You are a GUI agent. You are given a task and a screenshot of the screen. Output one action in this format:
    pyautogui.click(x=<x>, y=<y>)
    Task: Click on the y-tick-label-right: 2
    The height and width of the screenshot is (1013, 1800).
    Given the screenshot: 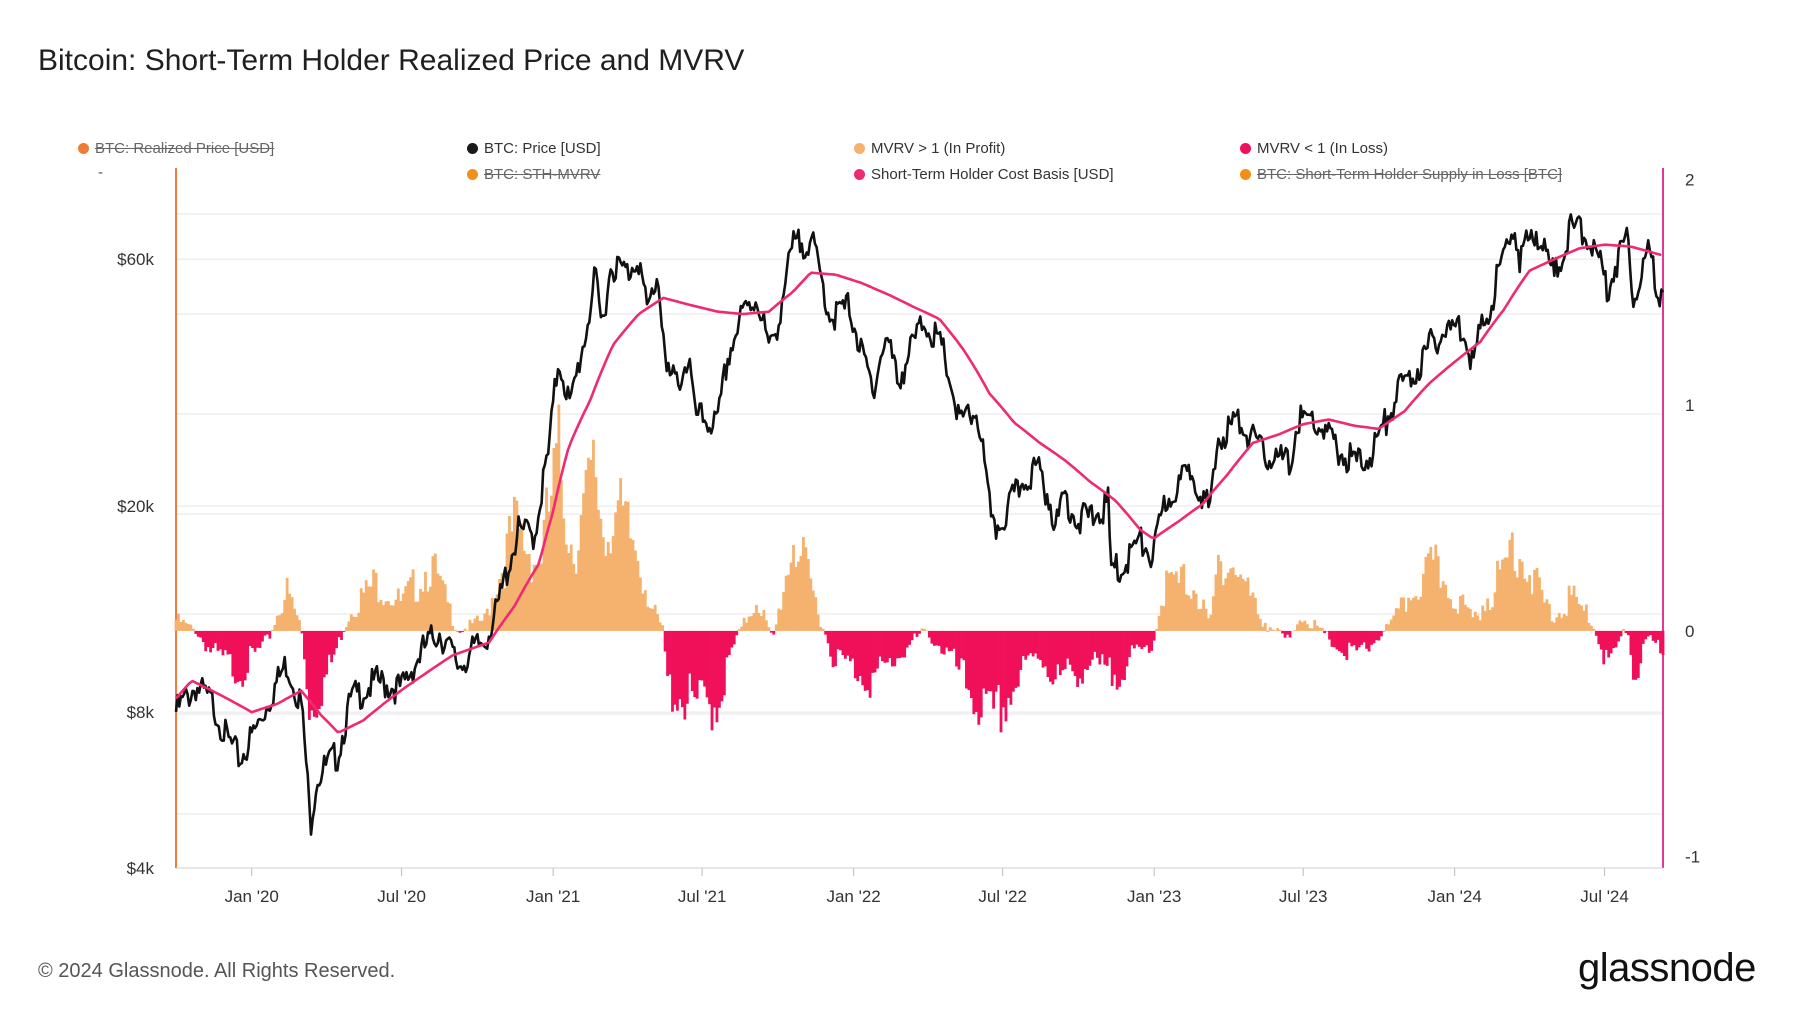 What is the action you would take?
    pyautogui.click(x=1689, y=179)
    